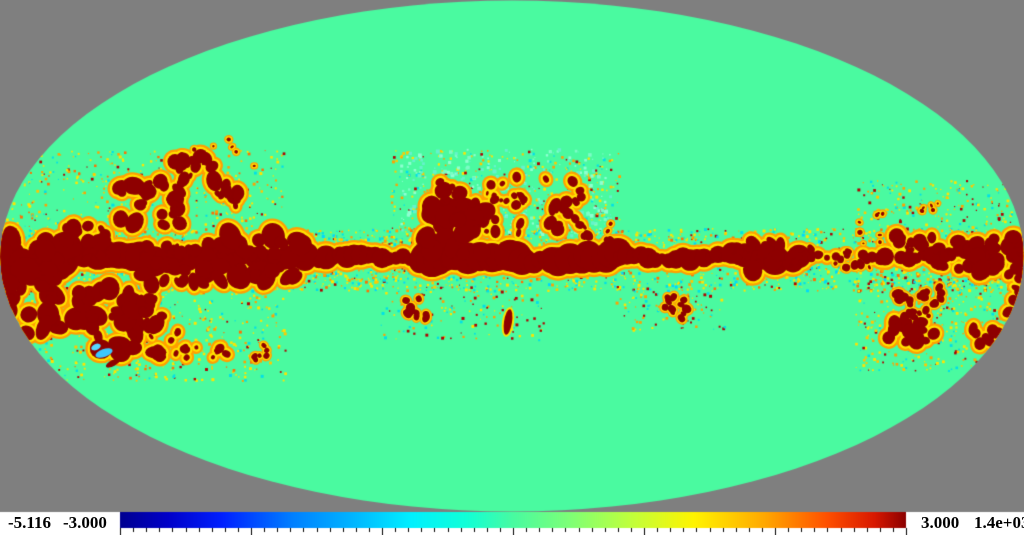 Image resolution: width=1024 pixels, height=535 pixels. Describe the element at coordinates (29, 522) in the screenshot. I see `colorbar-min-label: -5.116` at that location.